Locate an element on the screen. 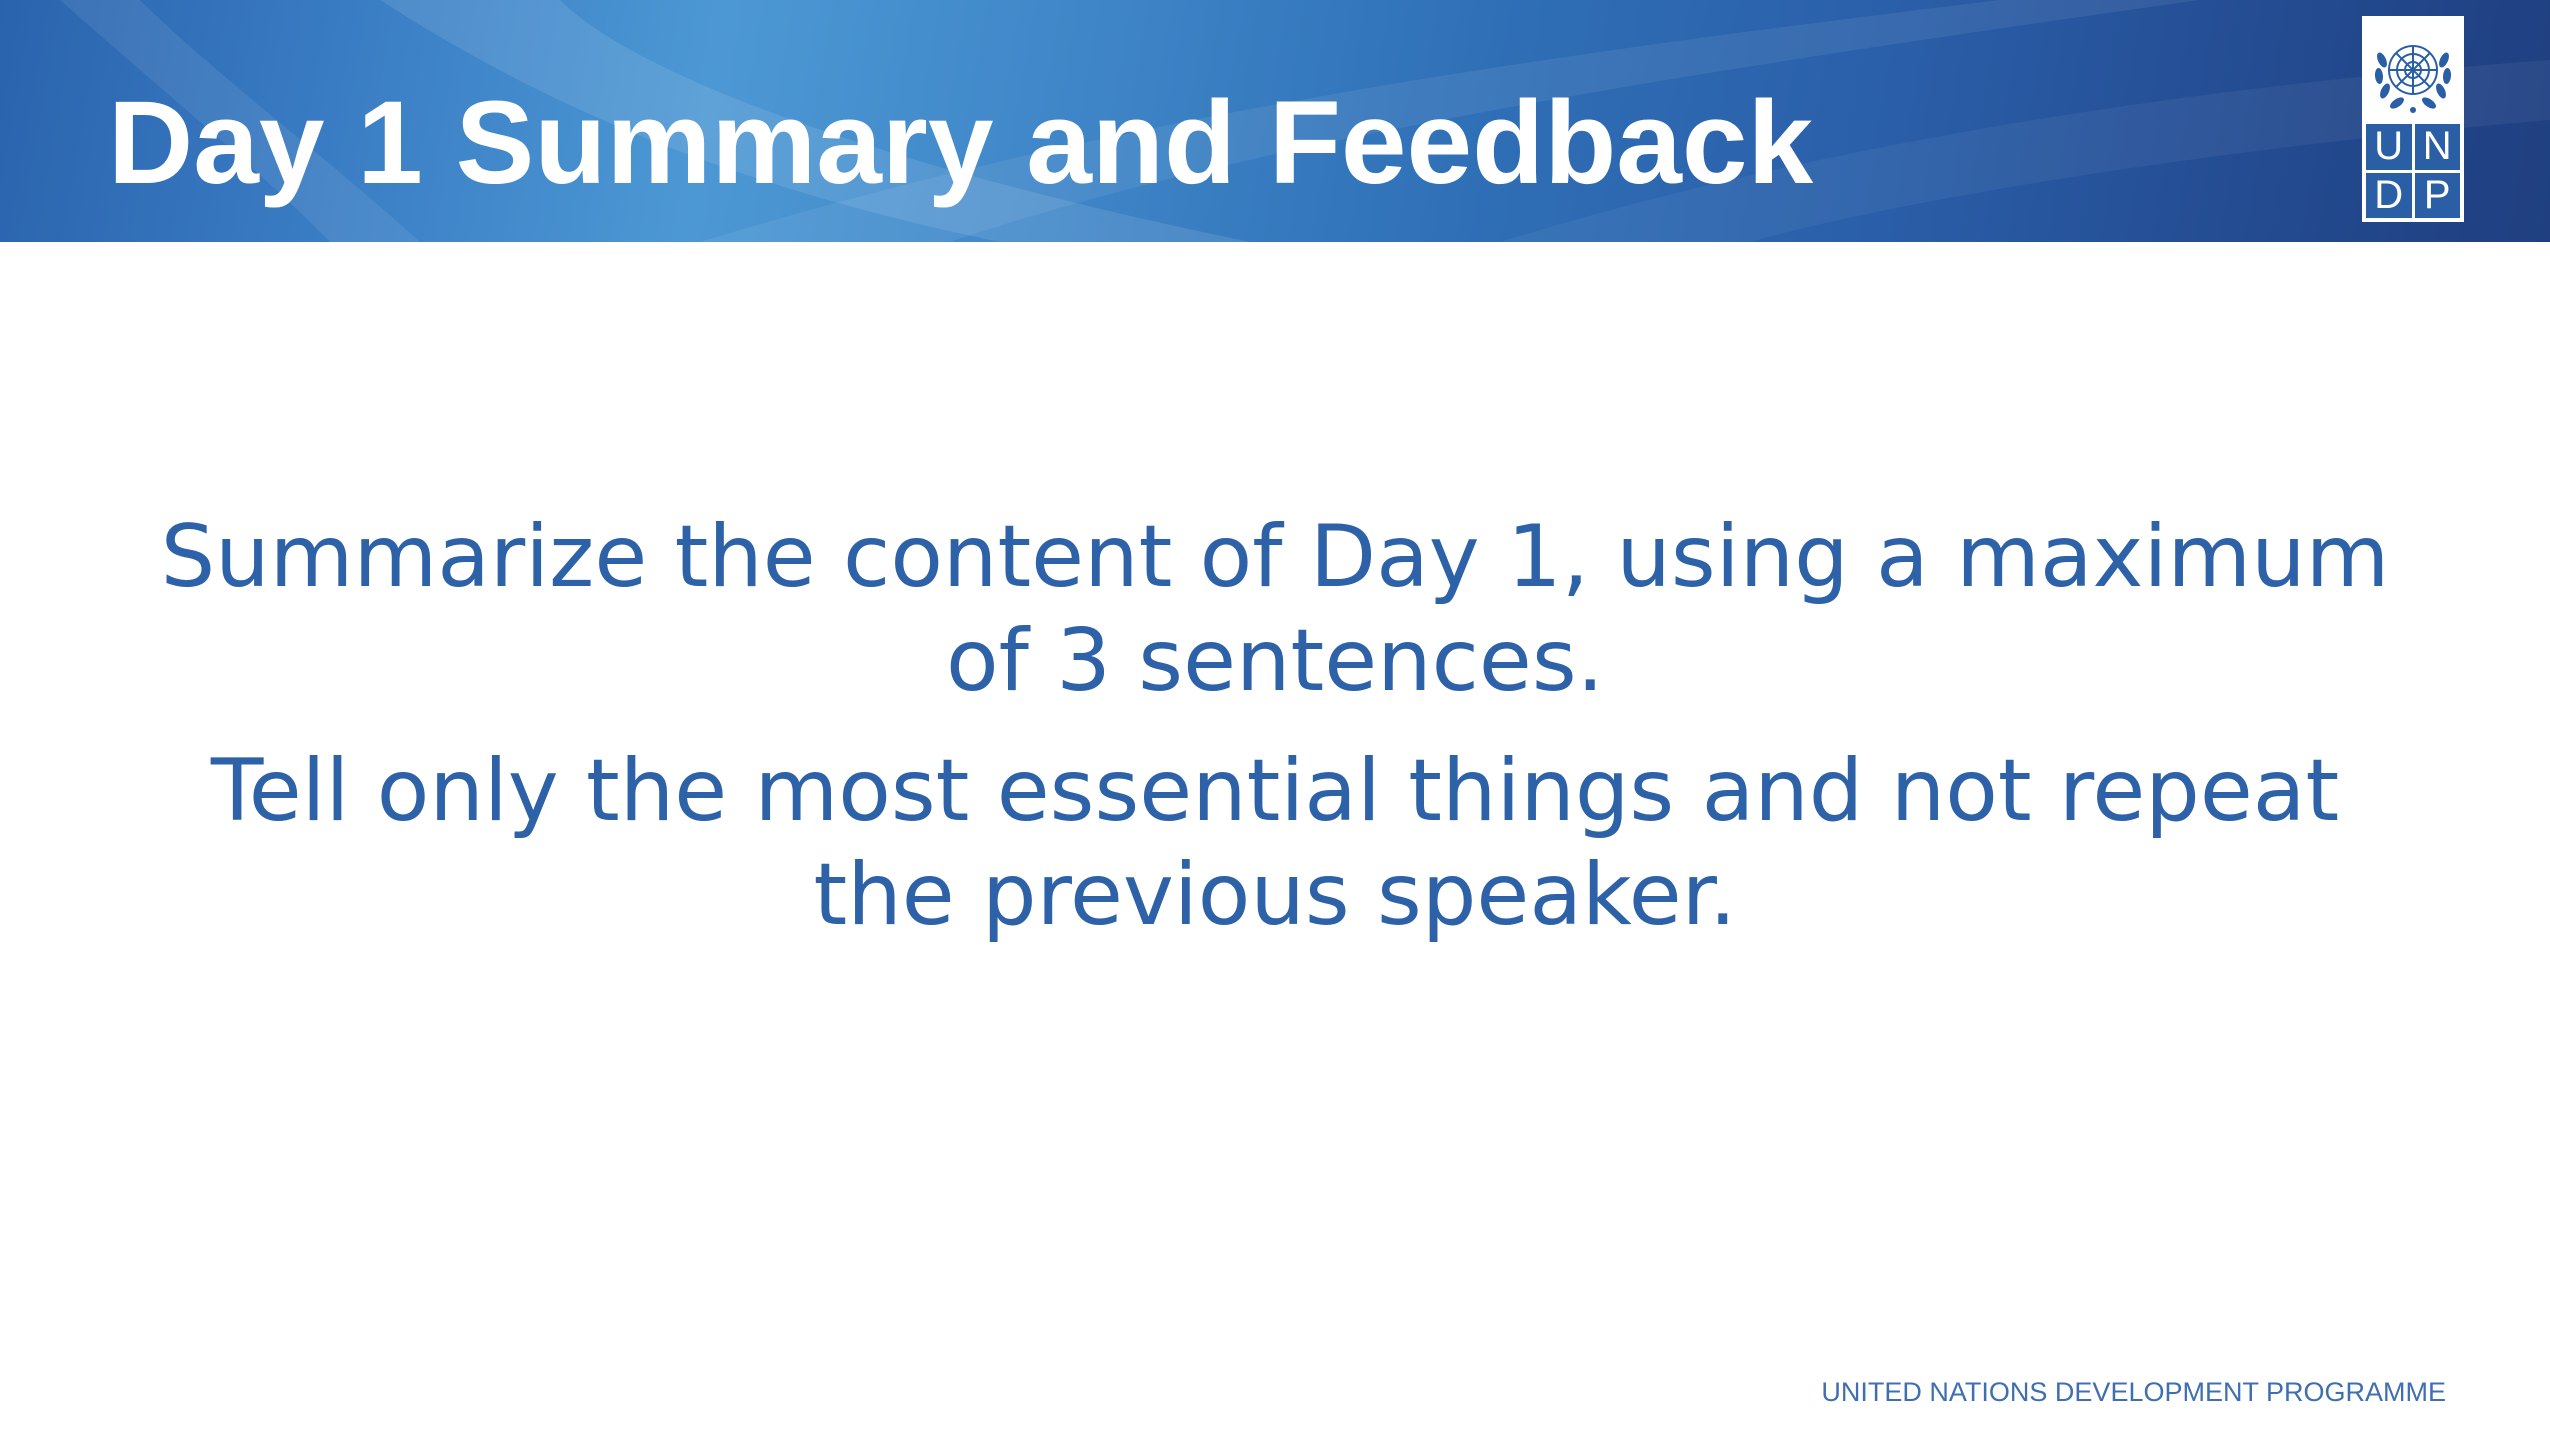 The image size is (2550, 1432). slide-title: Day 1 Summary and Feedback is located at coordinates (961, 143).